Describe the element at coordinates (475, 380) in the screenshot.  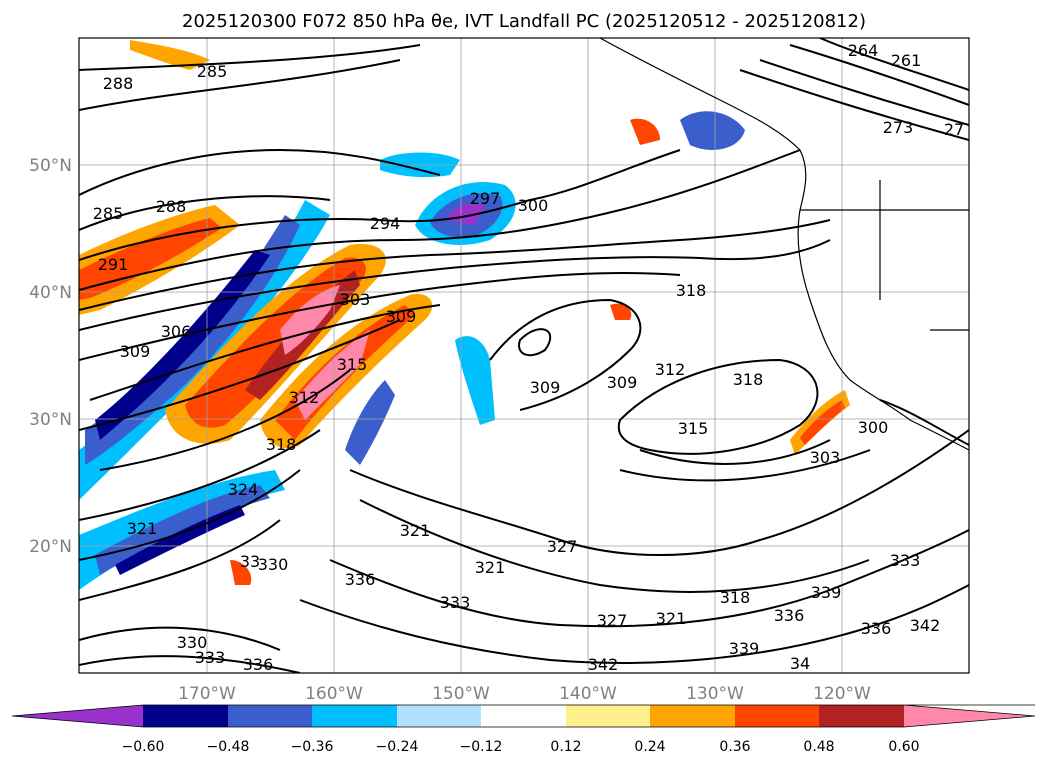
I see `negative-streak-east` at that location.